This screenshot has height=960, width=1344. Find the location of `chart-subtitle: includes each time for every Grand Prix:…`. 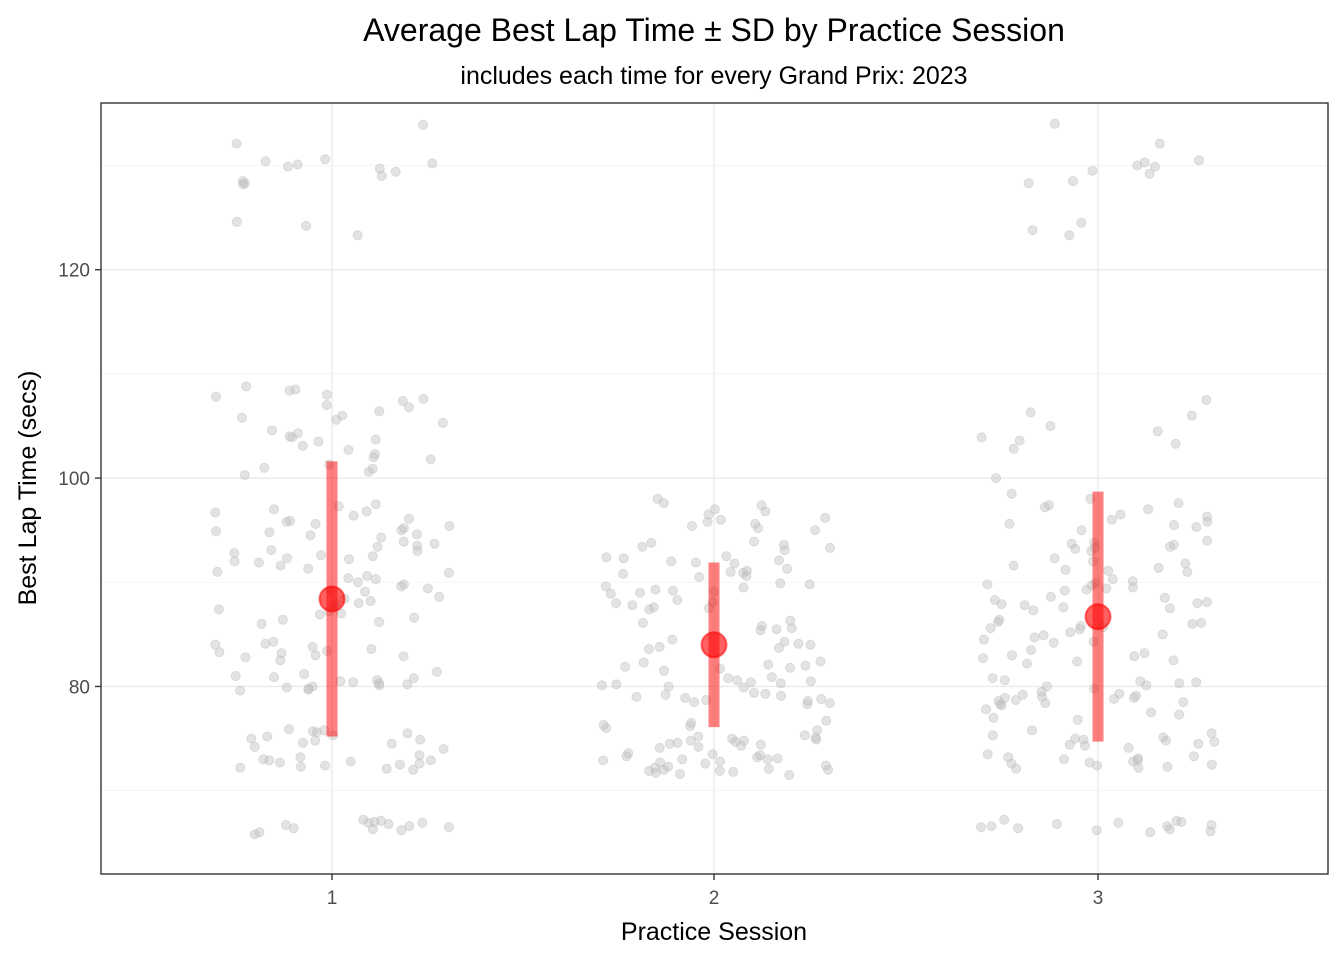

chart-subtitle: includes each time for every Grand Prix:… is located at coordinates (713, 76).